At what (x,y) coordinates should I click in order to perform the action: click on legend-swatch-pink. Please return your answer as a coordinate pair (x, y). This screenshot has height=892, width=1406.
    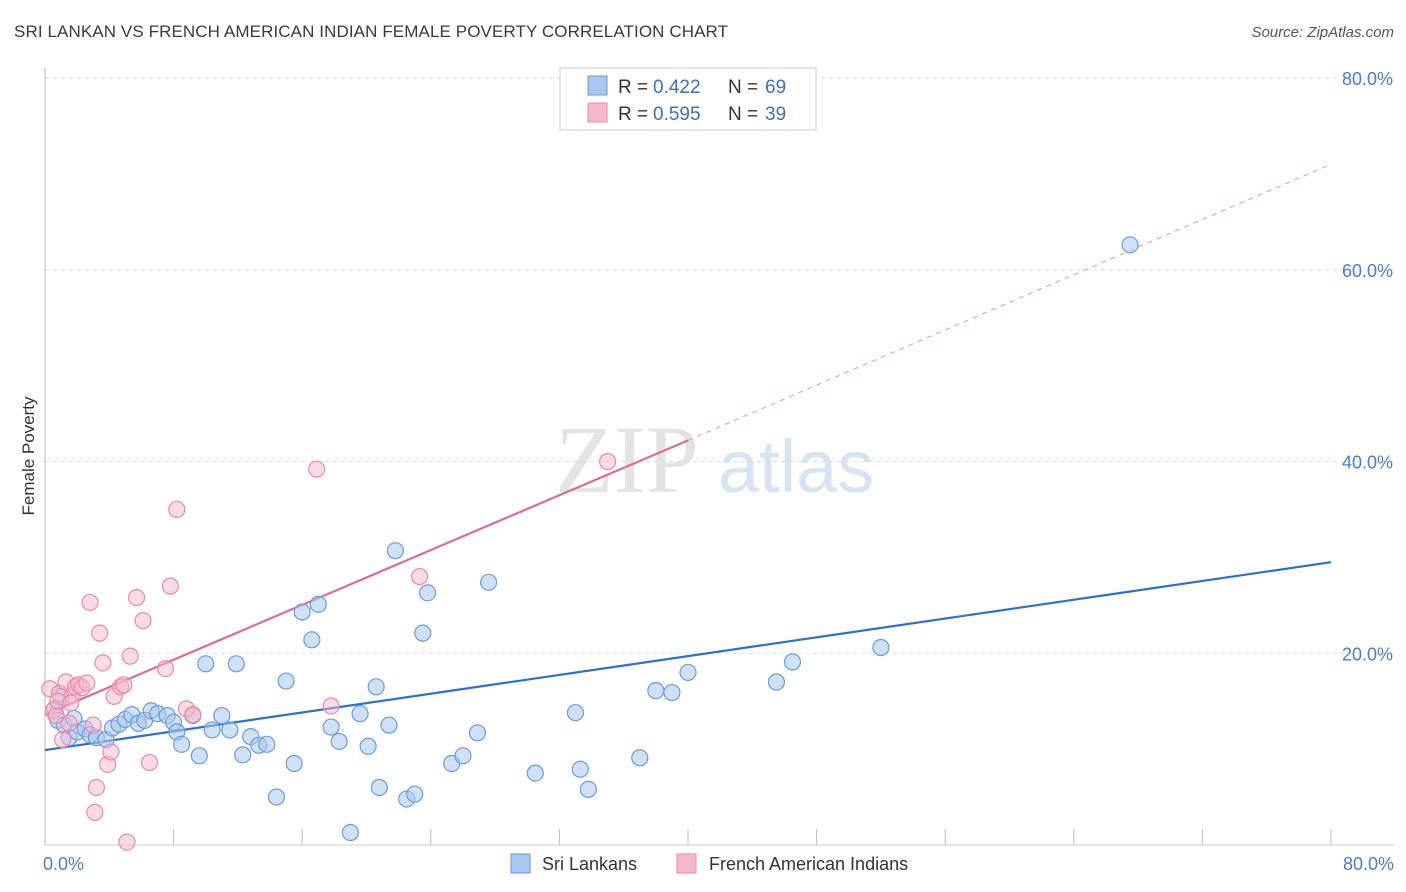
    Looking at the image, I should click on (597, 112).